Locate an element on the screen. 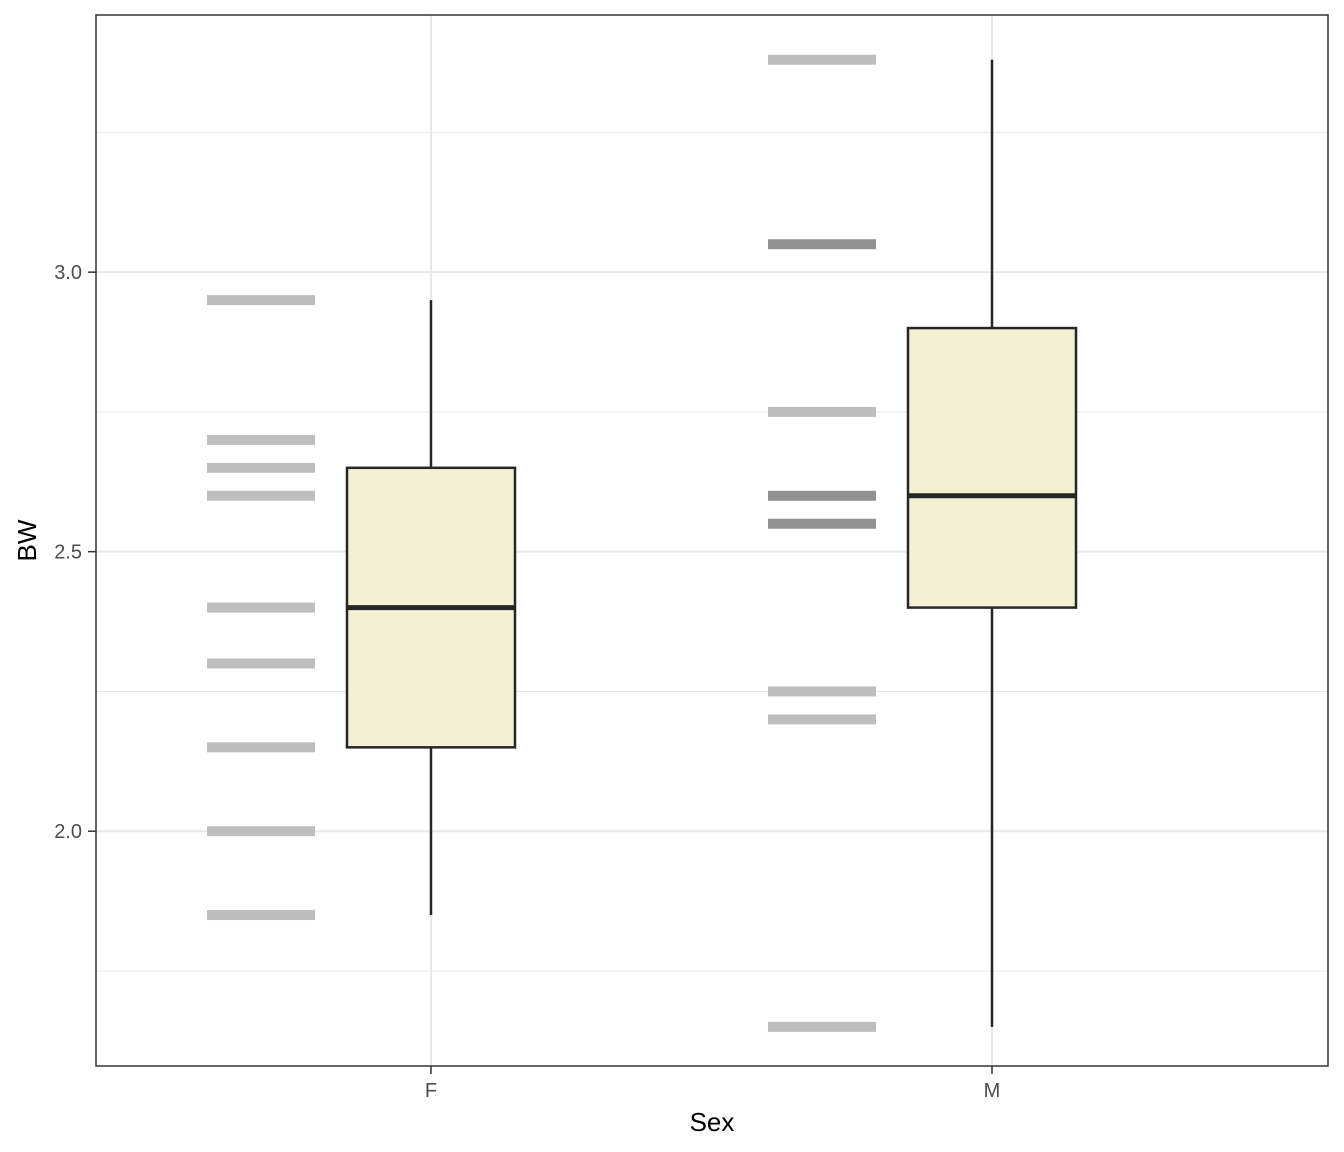 The image size is (1344, 1152). y-tick-label: 2.0 is located at coordinates (68, 832).